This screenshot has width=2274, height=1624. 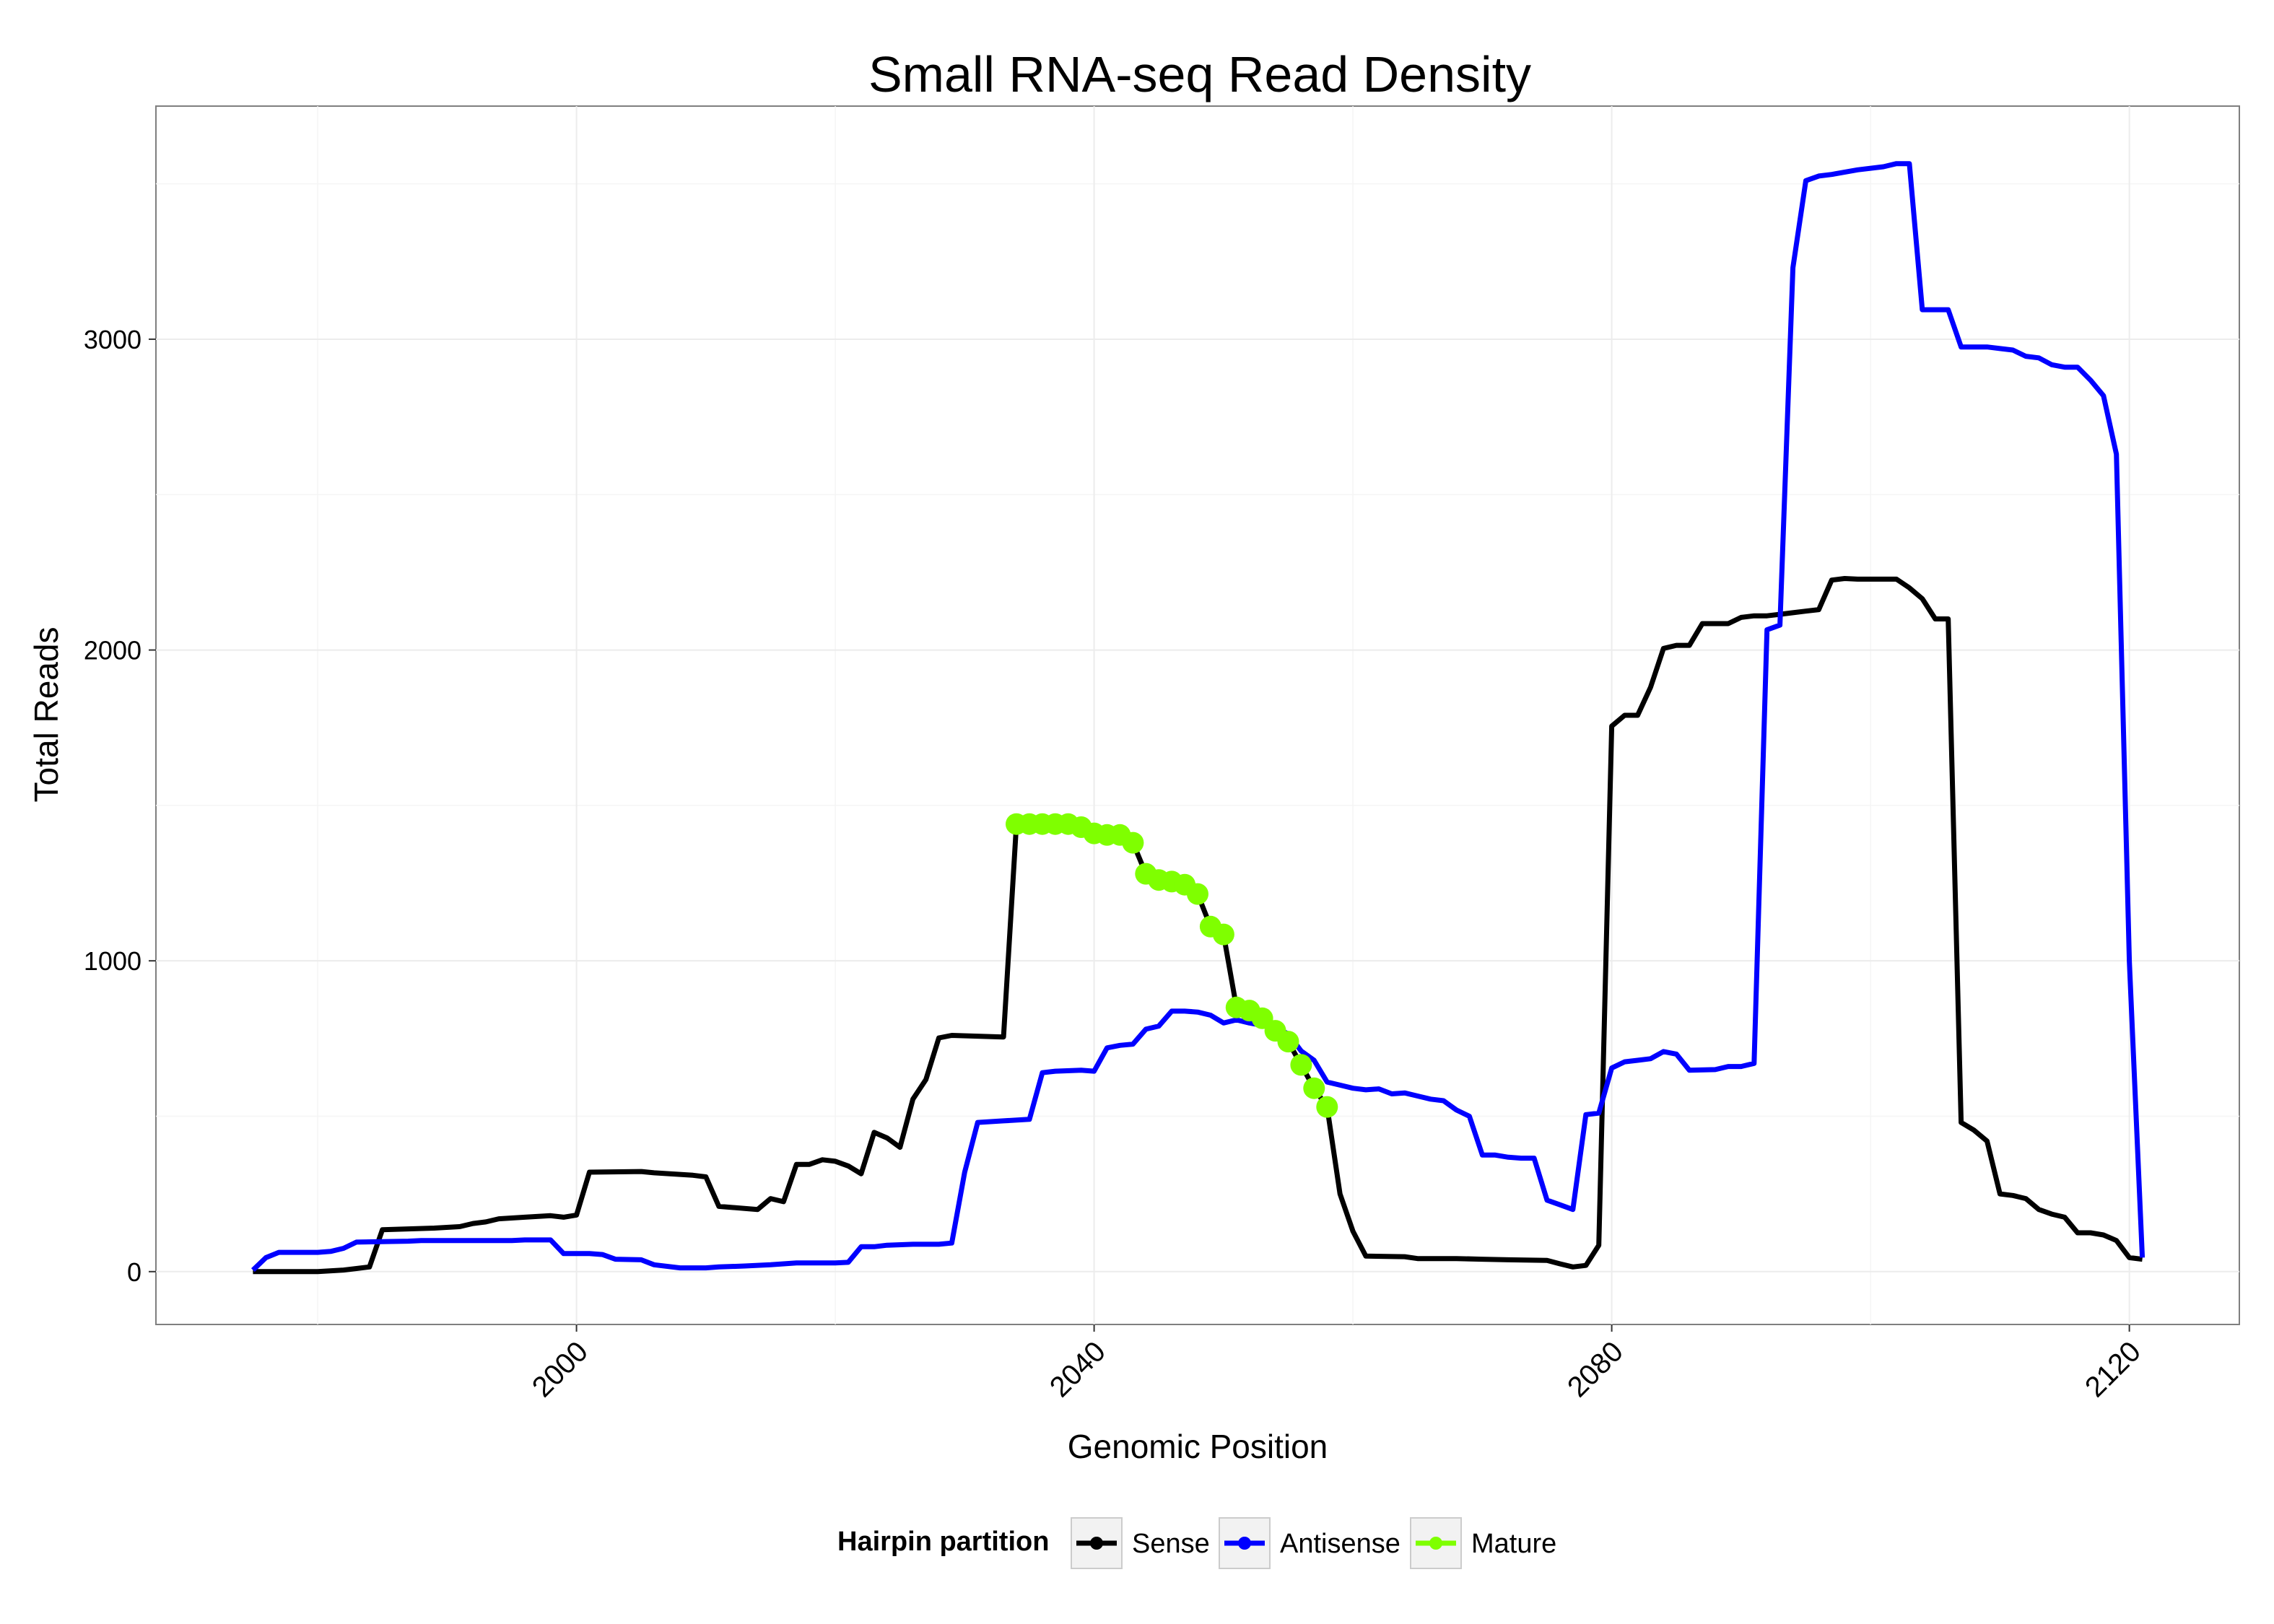 I want to click on x-tick-label: 2080, so click(x=1595, y=1369).